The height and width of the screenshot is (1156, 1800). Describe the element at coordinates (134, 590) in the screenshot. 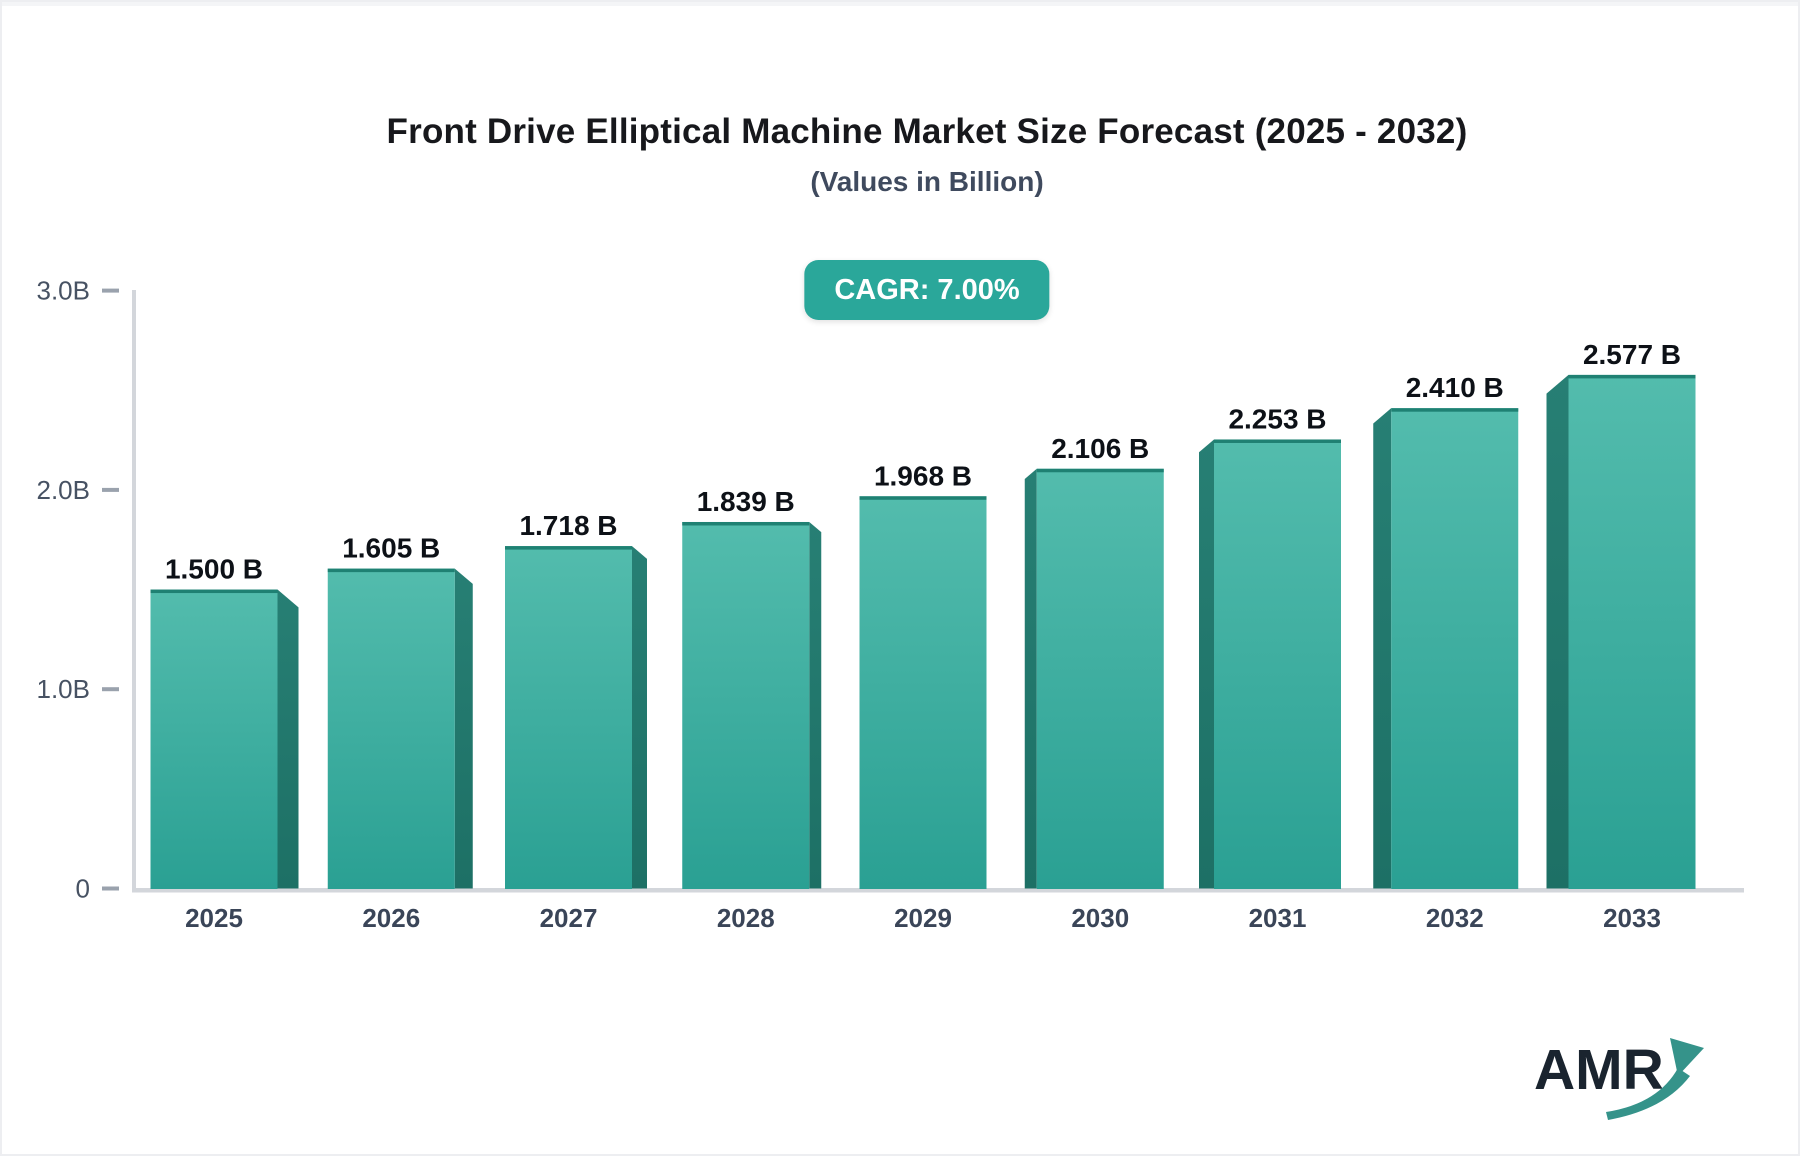

I see `y-axis-line` at that location.